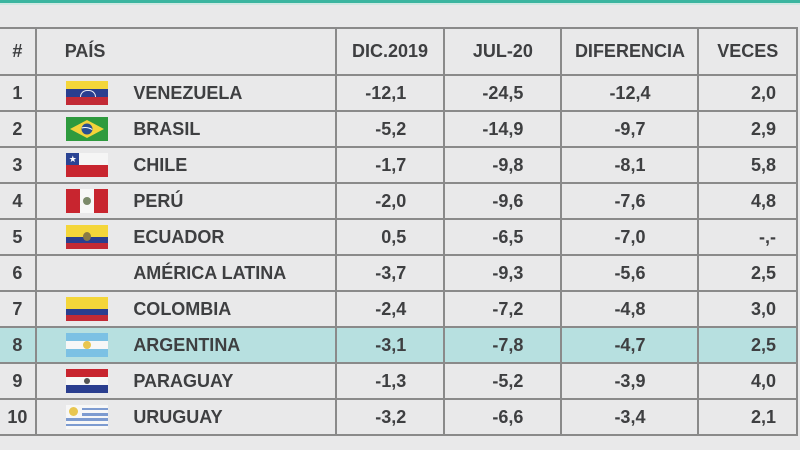  Describe the element at coordinates (233, 237) in the screenshot. I see `country-name: ECUADOR` at that location.